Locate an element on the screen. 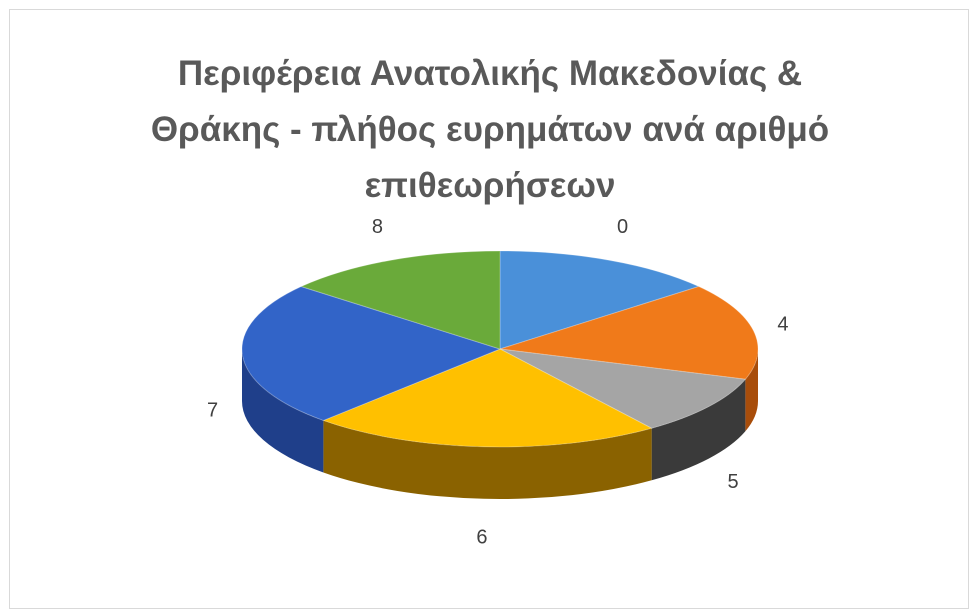  chart-title-line-1: Περιφέρεια Ανατολικής Μακεδονίας & is located at coordinates (490, 73).